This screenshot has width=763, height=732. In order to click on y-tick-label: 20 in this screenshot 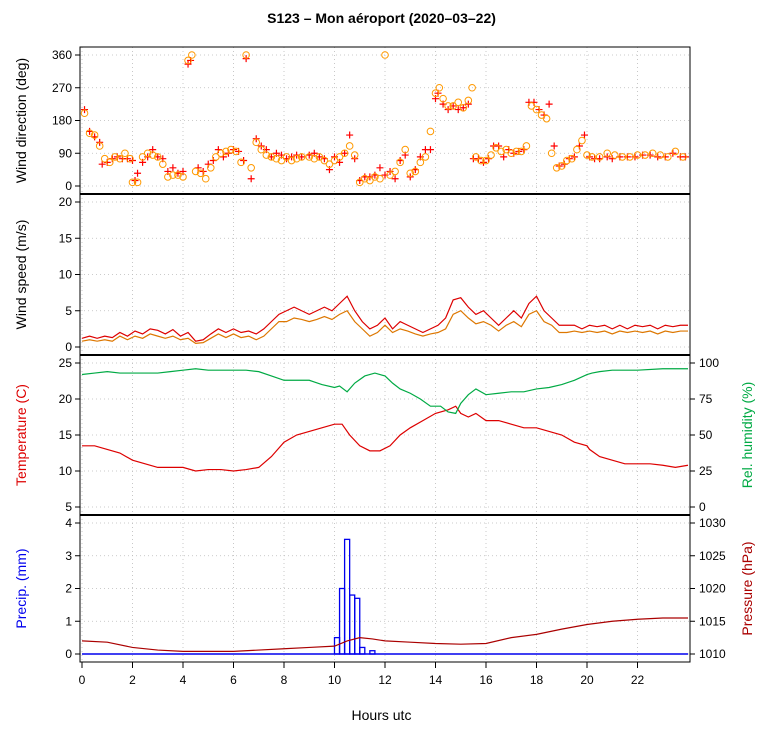, I will do `click(66, 202)`.